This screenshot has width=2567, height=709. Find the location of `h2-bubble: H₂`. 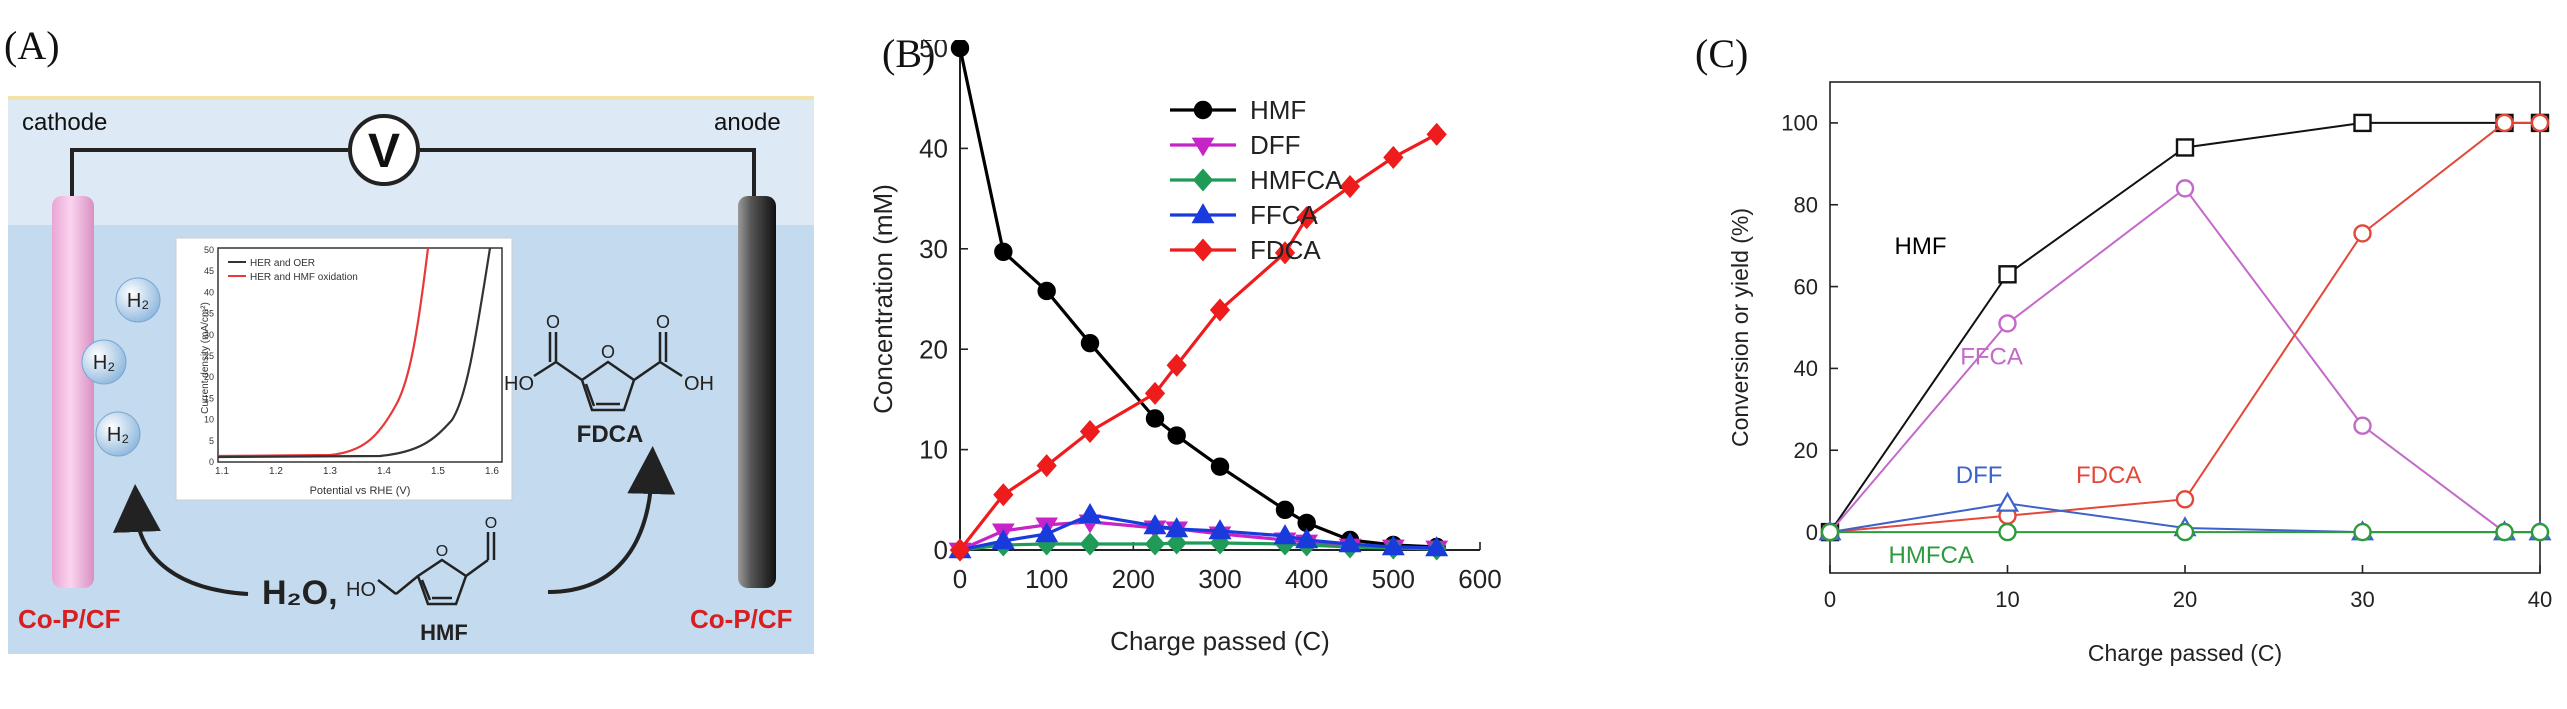

h2-bubble: H₂ is located at coordinates (138, 300).